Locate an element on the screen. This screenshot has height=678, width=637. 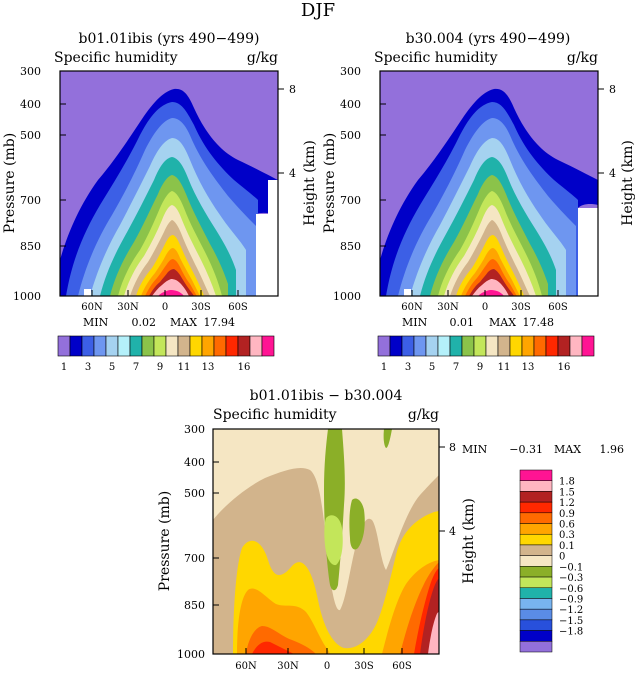
colorbar: 1 3 5 7 9 11 13 16 is located at coordinates (166, 354).